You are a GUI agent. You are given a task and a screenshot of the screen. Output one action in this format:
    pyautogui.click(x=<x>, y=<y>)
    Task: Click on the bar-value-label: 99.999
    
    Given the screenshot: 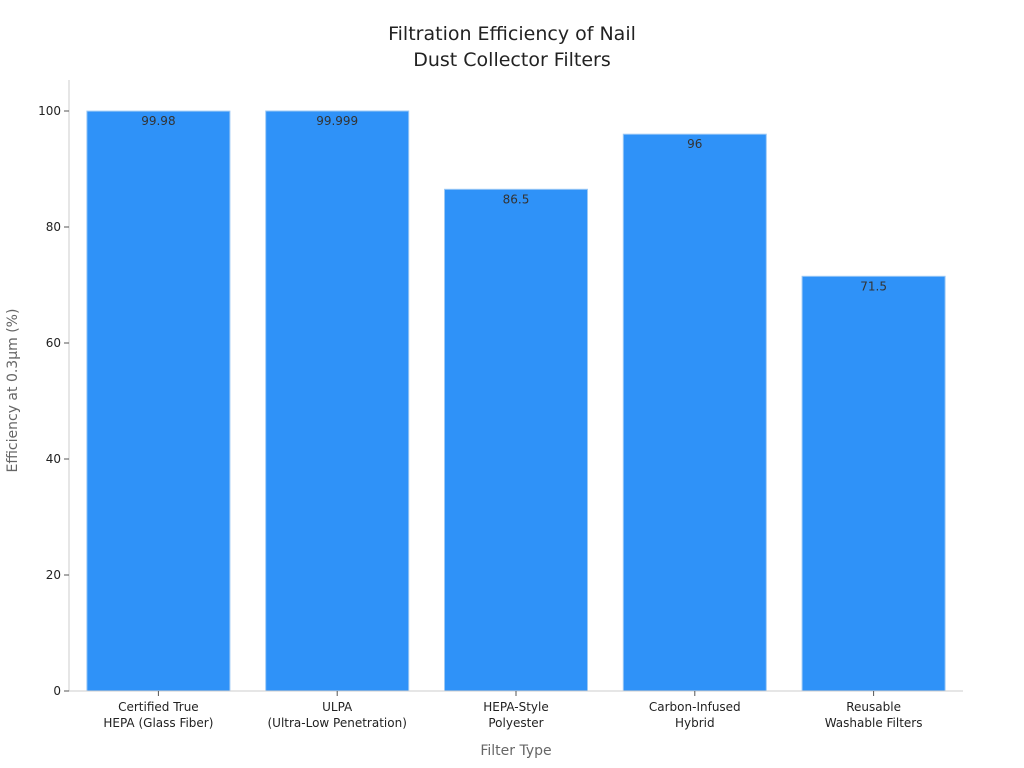 What is the action you would take?
    pyautogui.click(x=337, y=121)
    